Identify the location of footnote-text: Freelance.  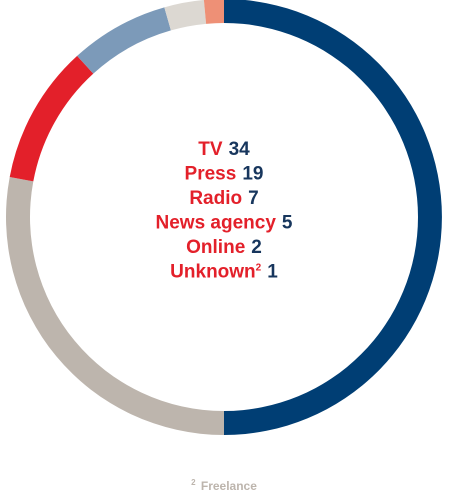
(229, 486).